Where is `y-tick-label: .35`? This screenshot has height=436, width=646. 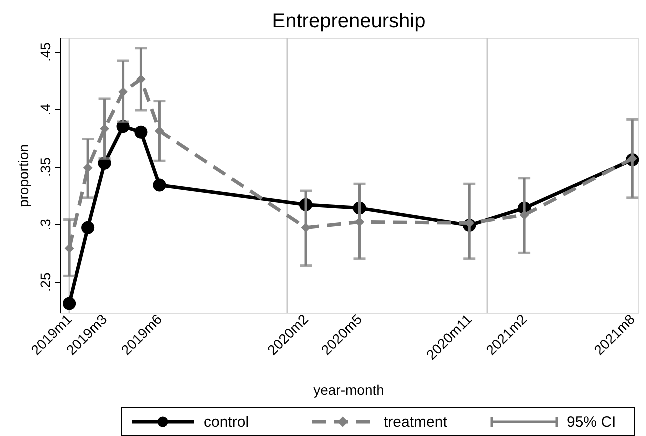
y-tick-label: .35 is located at coordinates (46, 167).